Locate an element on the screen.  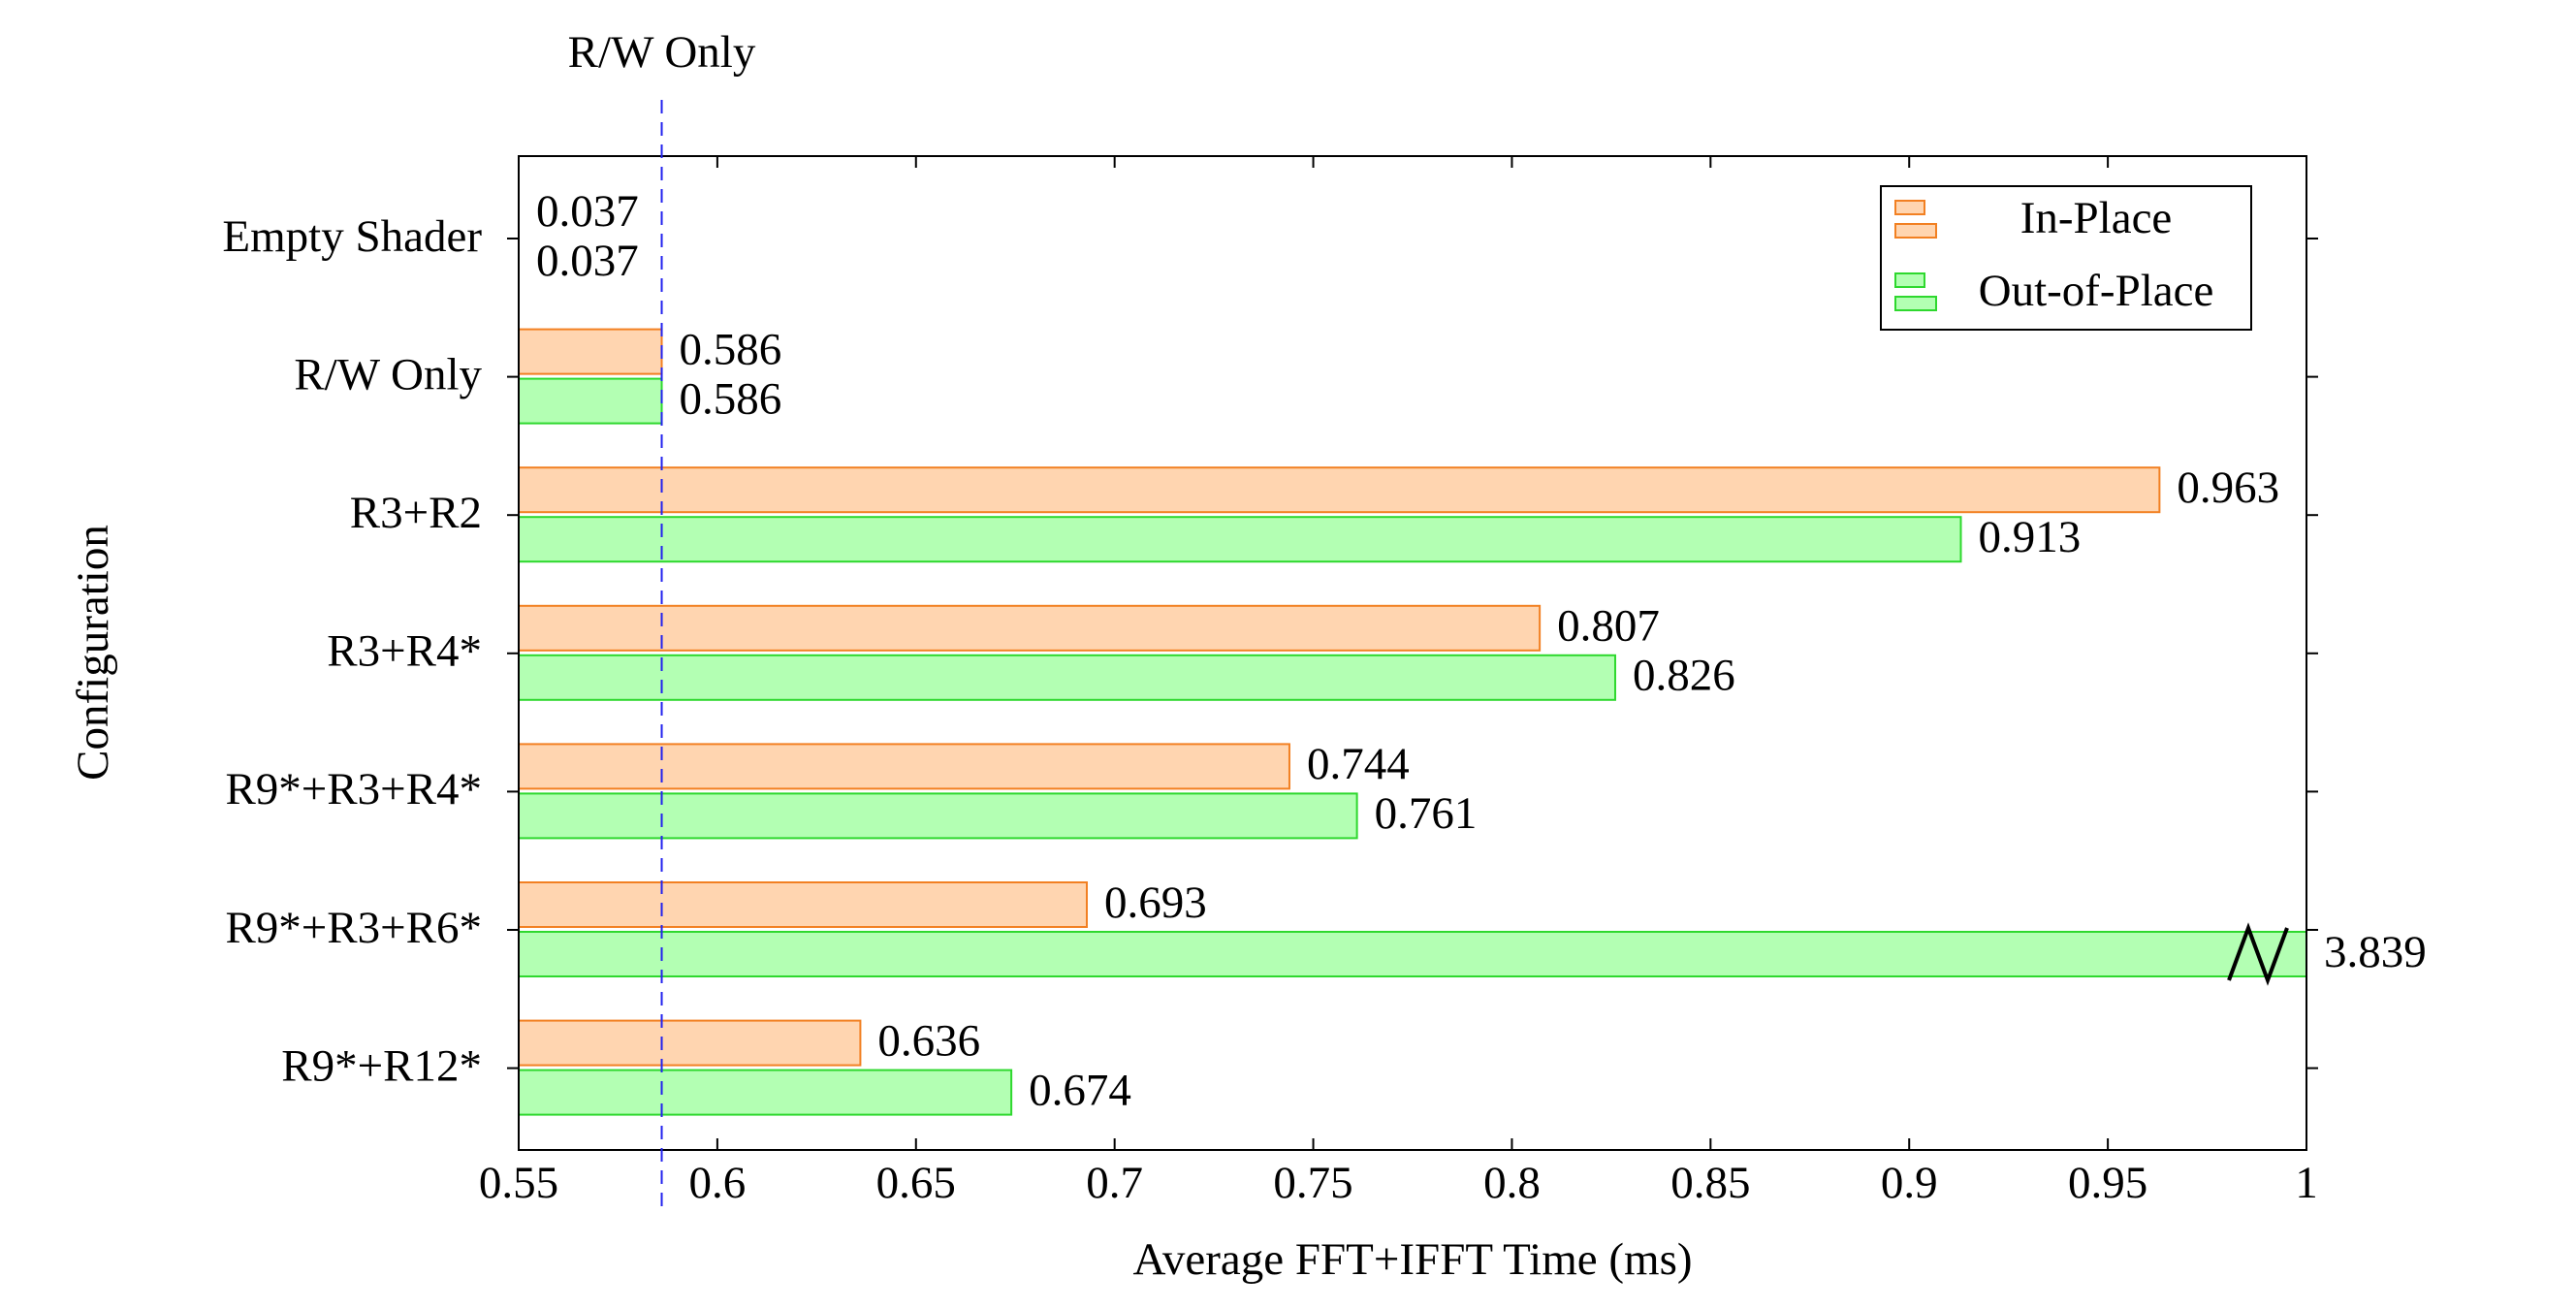
data-label: 0.826 is located at coordinates (1684, 676).